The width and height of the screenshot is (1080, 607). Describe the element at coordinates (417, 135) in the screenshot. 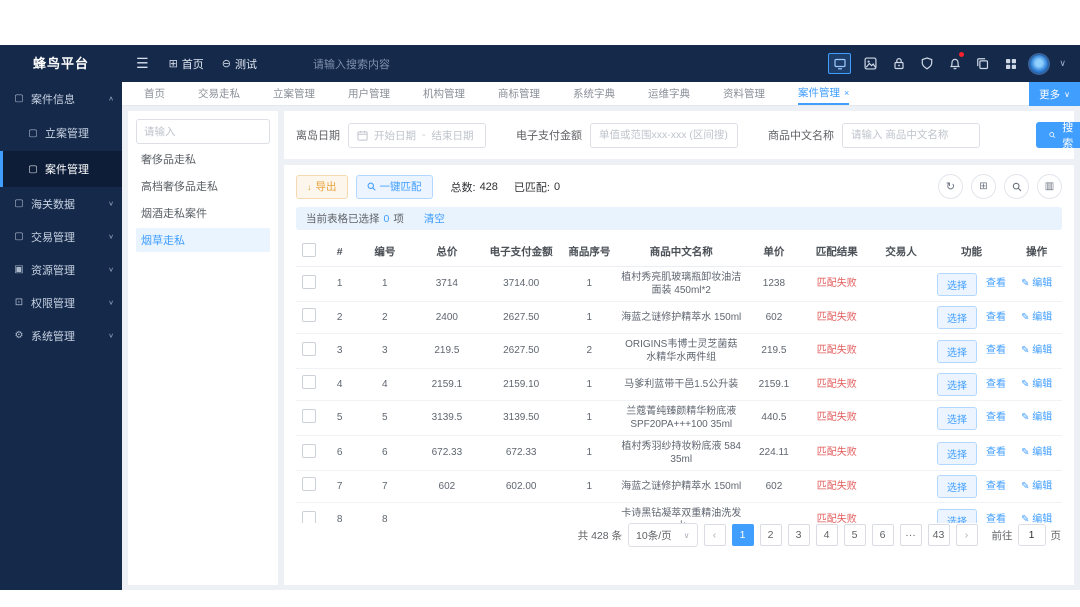

I see `date-range-picker: 开始日期 - 结束日期` at that location.